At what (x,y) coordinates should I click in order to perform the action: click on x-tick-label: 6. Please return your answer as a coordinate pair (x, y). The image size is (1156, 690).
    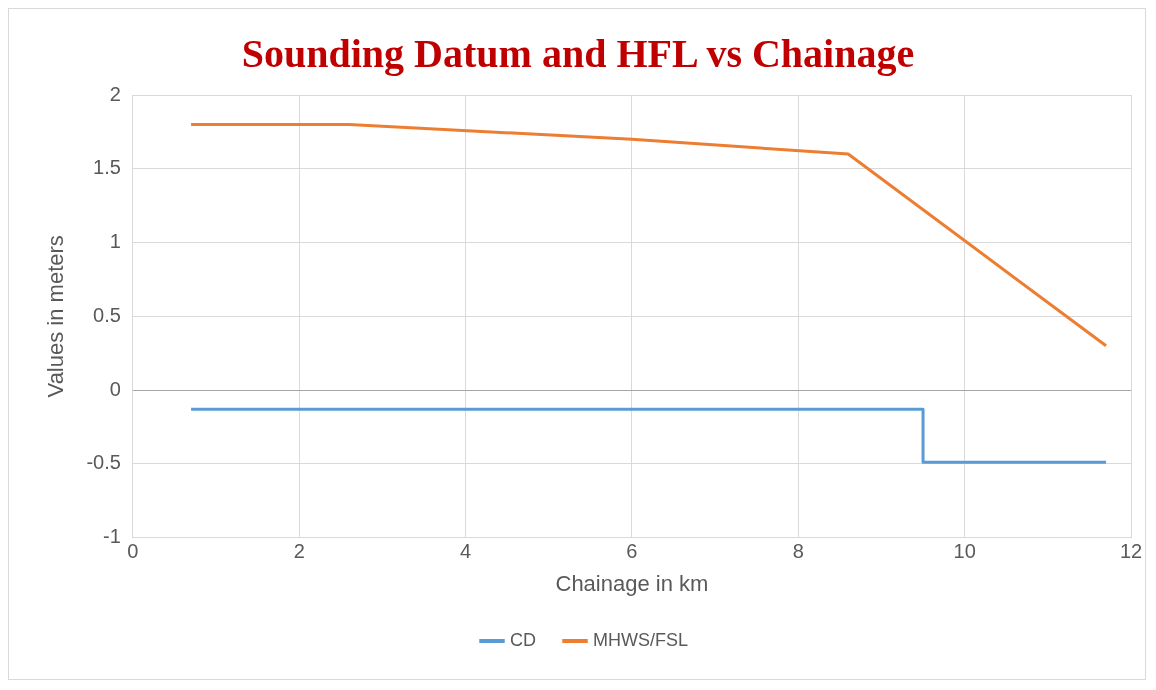
    Looking at the image, I should click on (632, 551).